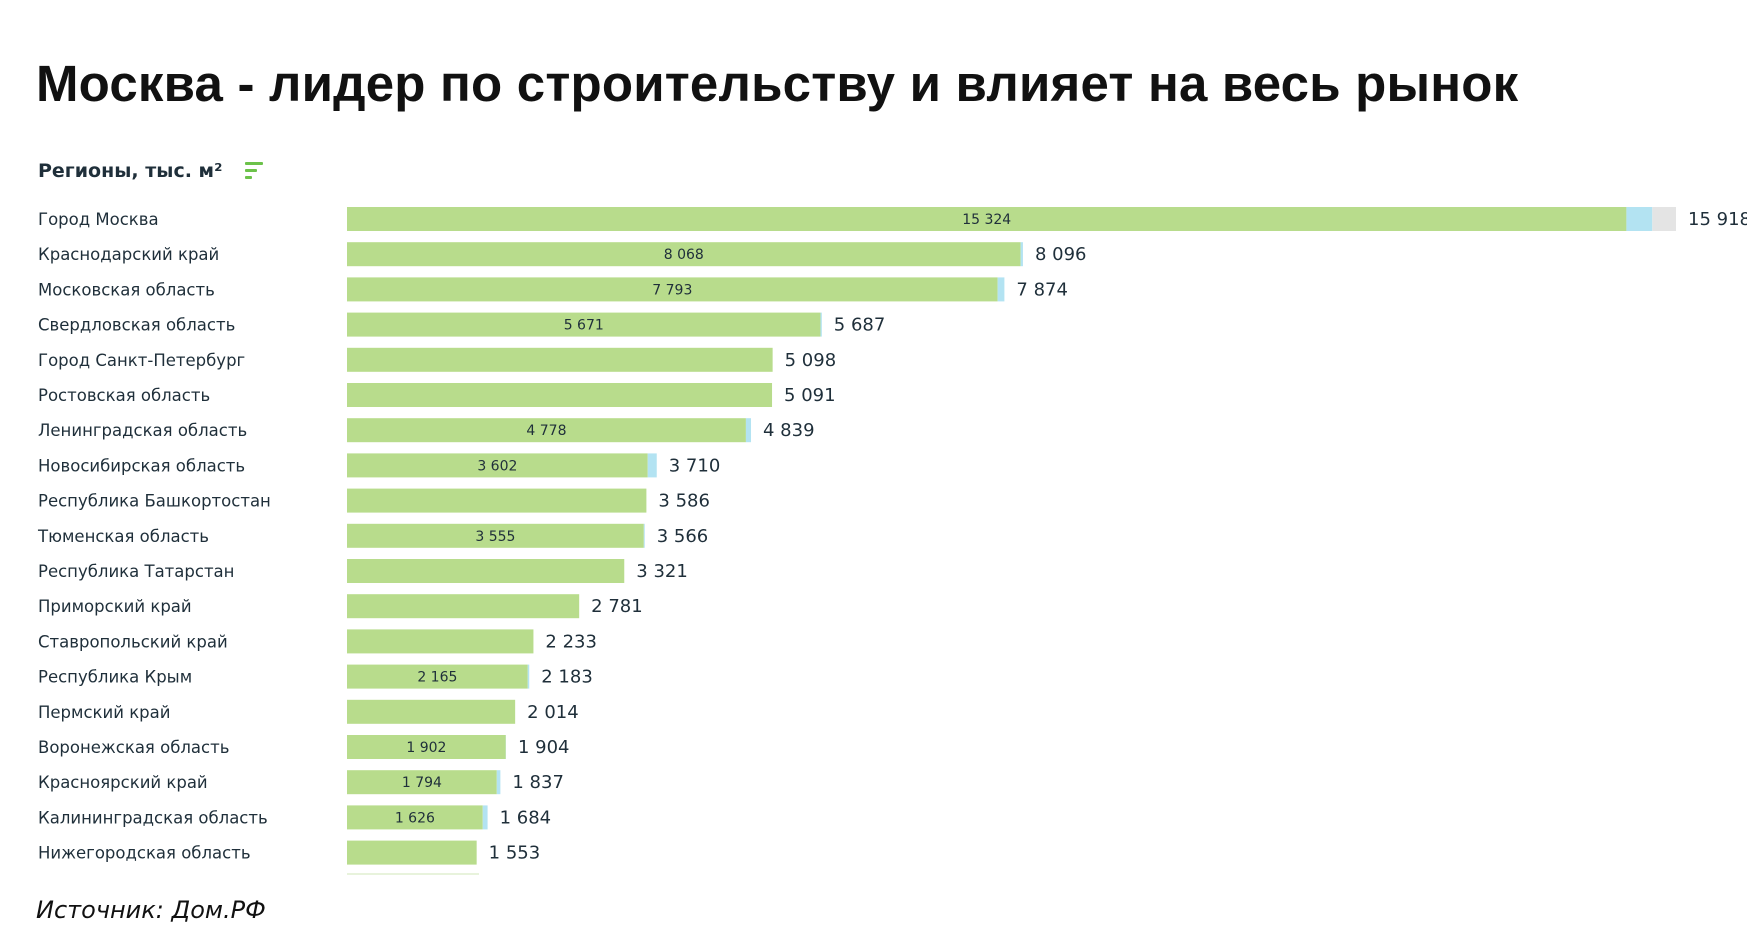 The height and width of the screenshot is (947, 1747). I want to click on total-label: 3 566, so click(683, 536).